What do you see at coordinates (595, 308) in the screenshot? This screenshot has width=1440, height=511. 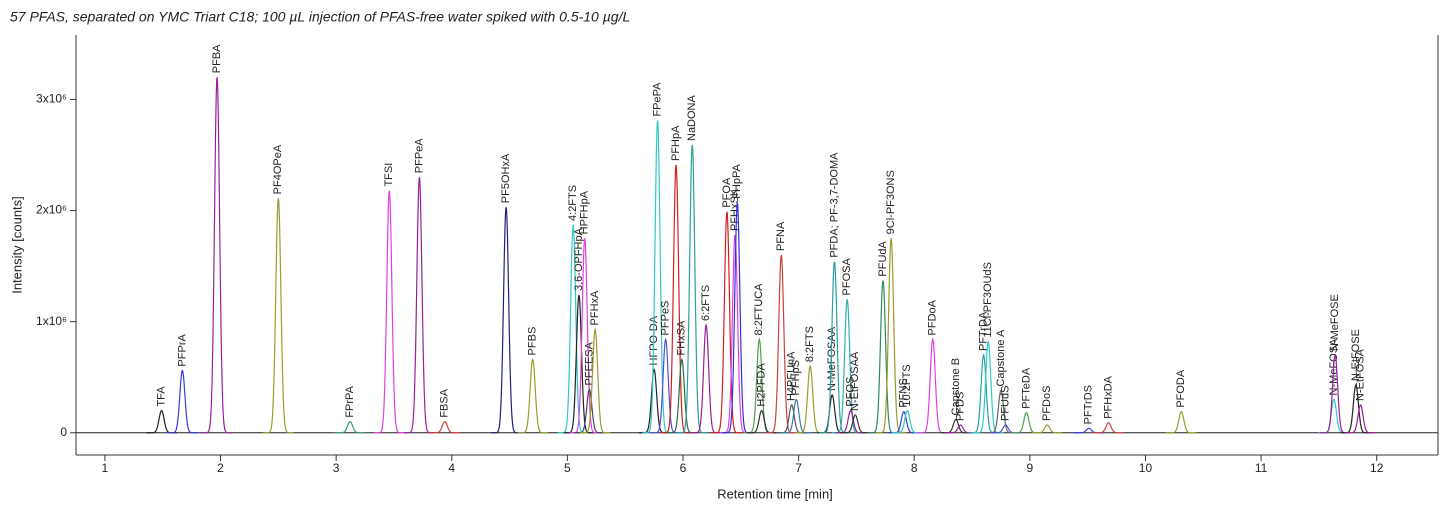 I see `peak-label: PFHxA` at bounding box center [595, 308].